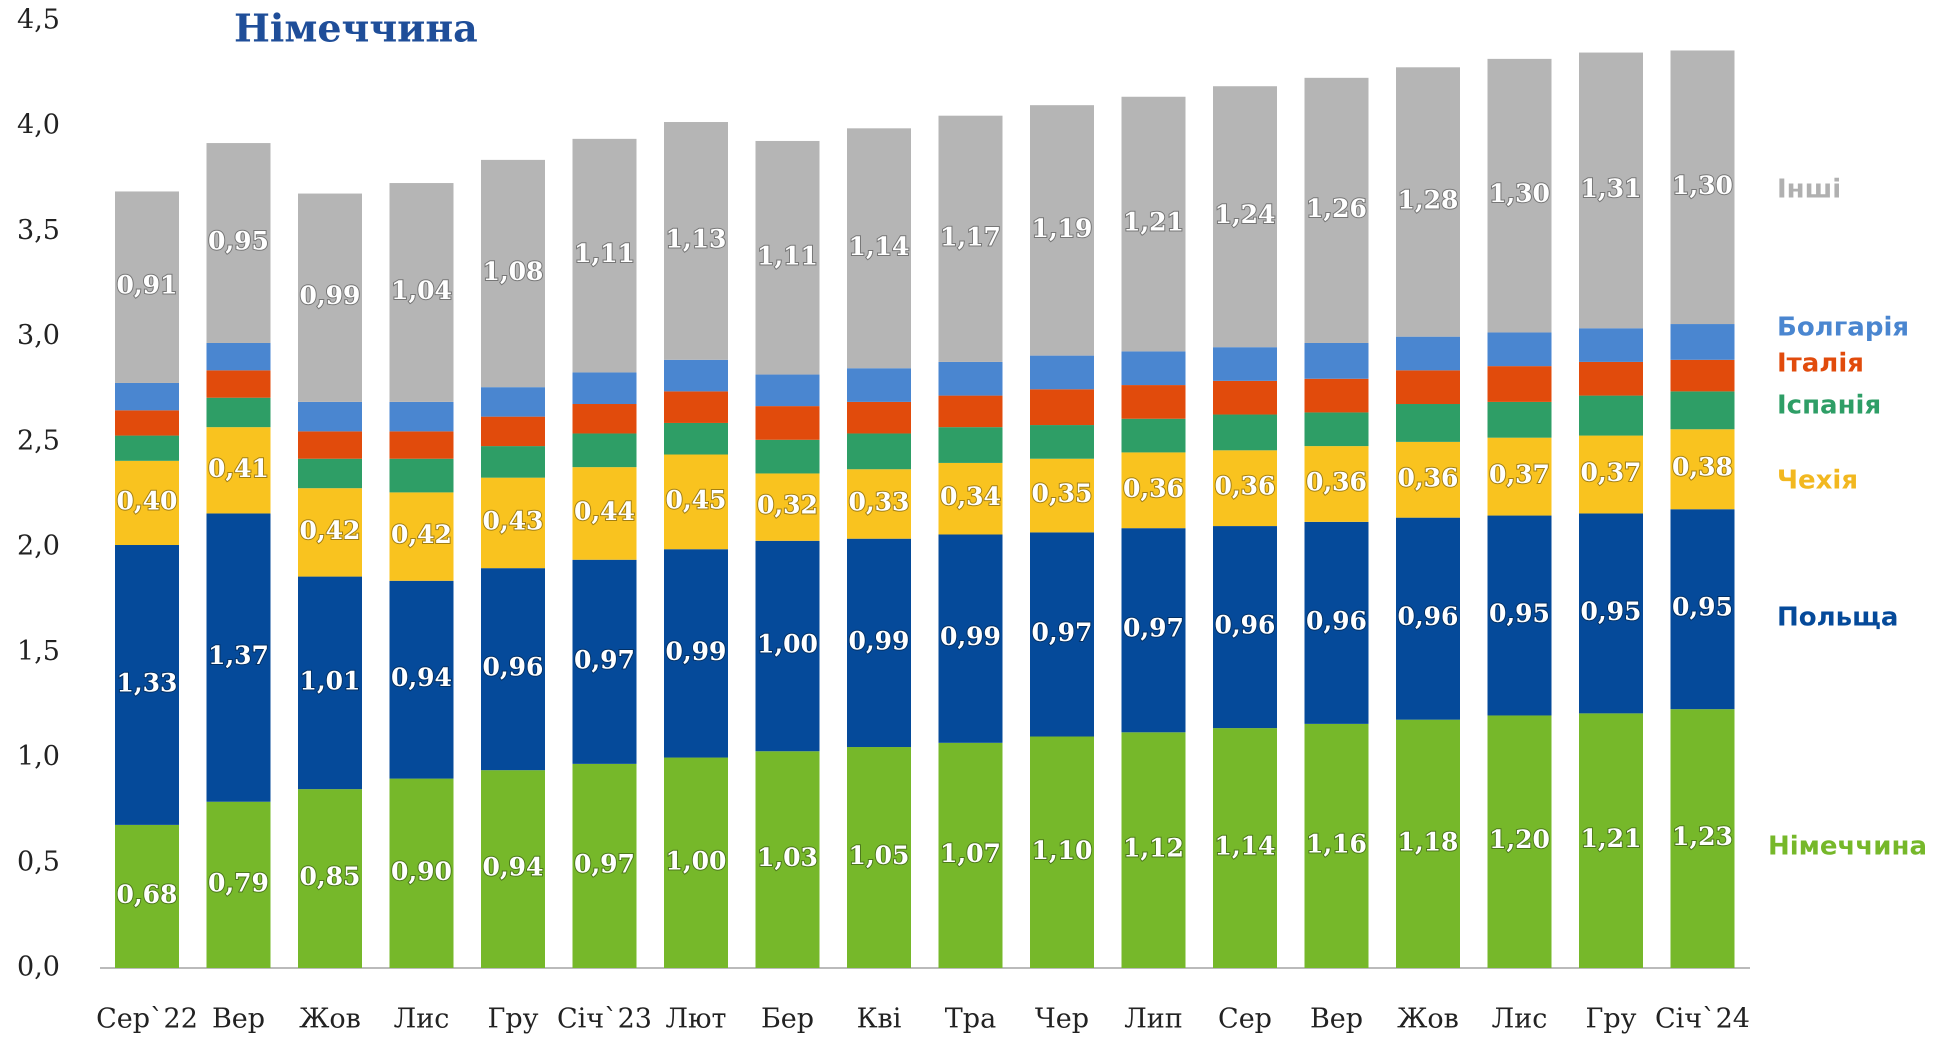 The height and width of the screenshot is (1040, 1934). I want to click on value-label: 1,10, so click(1062, 850).